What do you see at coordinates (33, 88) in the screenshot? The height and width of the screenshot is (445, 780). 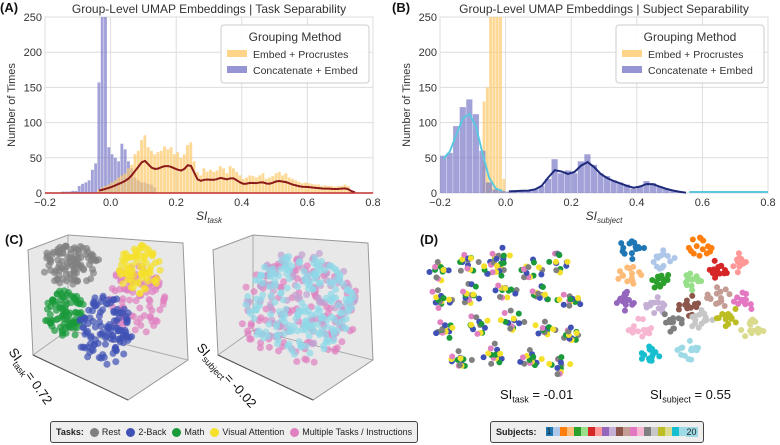 I see `y-tick-label: 150` at bounding box center [33, 88].